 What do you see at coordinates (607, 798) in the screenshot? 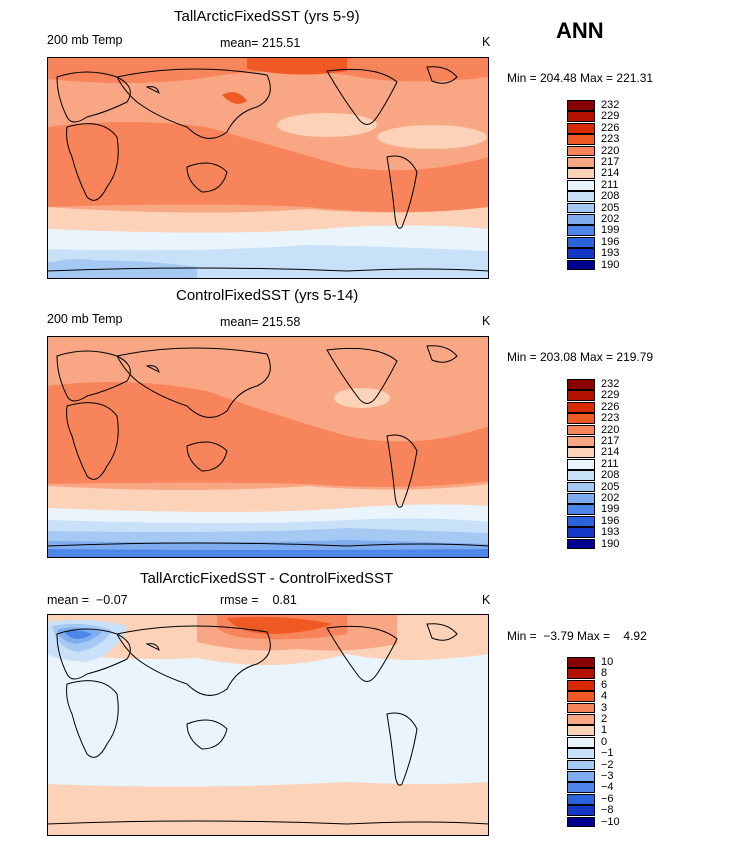
I see `colorbar-label: −6` at bounding box center [607, 798].